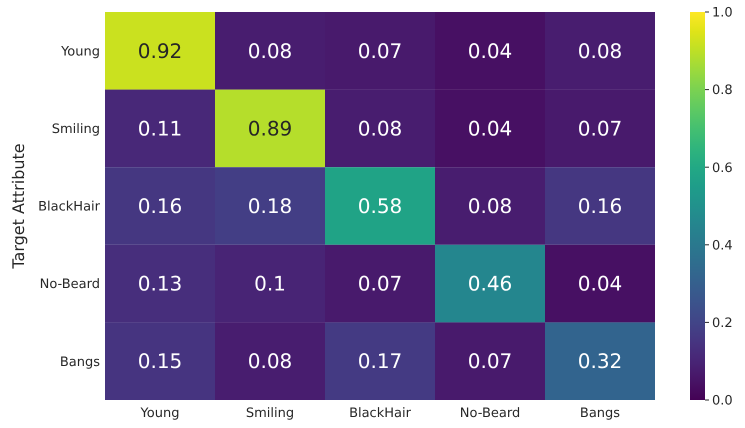  What do you see at coordinates (160, 128) in the screenshot?
I see `data-label: 0.11` at bounding box center [160, 128].